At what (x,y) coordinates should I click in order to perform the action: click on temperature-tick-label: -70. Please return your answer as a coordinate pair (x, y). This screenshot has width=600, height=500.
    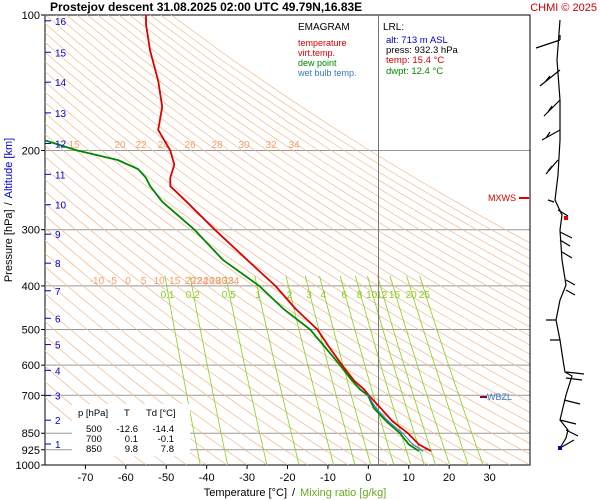
    Looking at the image, I should click on (85, 478).